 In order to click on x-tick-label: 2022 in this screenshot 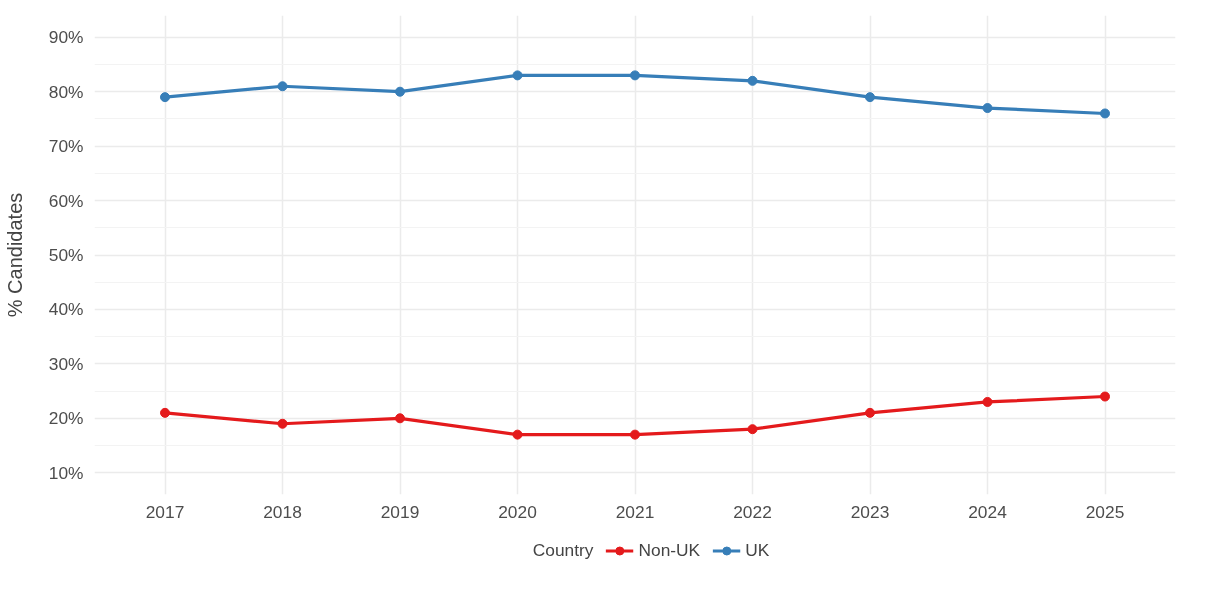, I will do `click(752, 511)`.